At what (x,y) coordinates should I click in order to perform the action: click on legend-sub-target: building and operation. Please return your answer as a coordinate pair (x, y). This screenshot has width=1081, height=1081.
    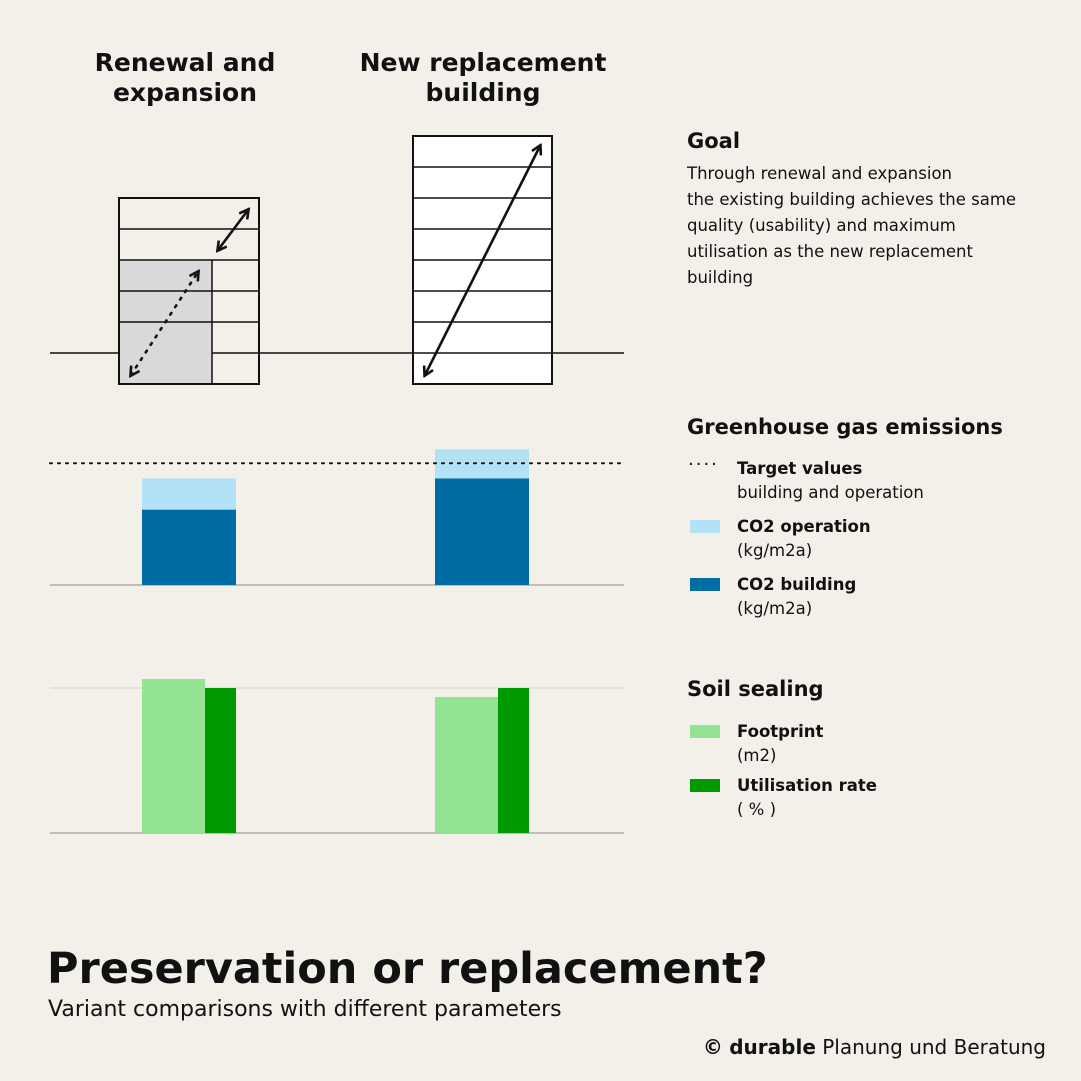
    Looking at the image, I should click on (830, 492).